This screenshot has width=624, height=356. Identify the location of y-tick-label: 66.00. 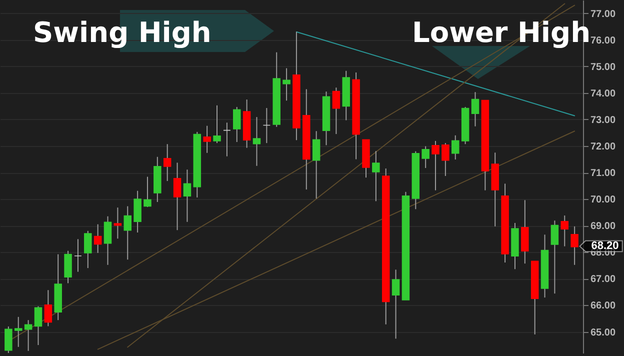
(603, 306).